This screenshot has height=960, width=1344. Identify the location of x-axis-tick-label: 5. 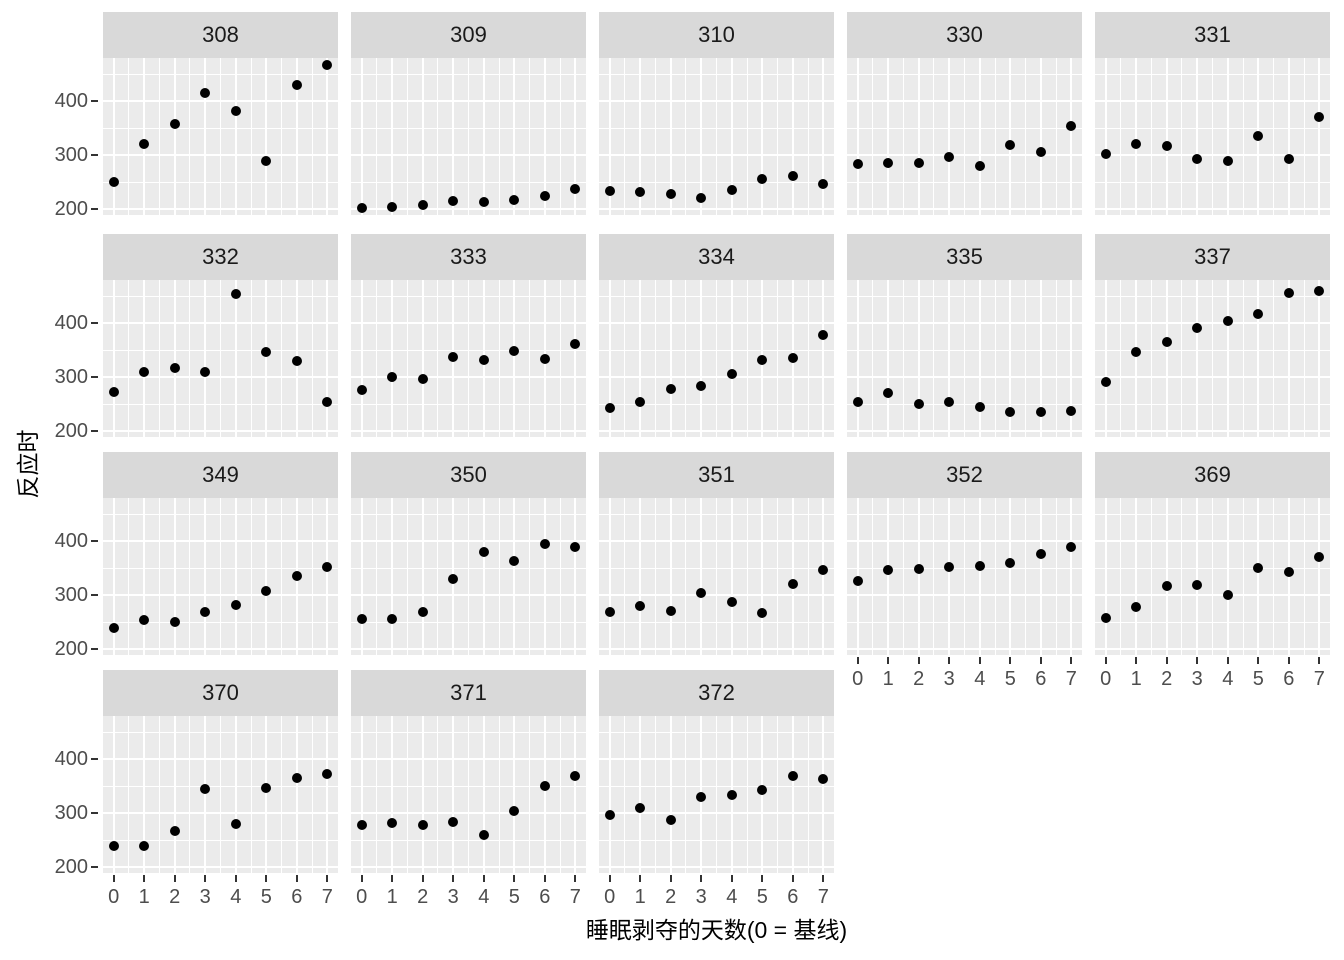
(762, 897).